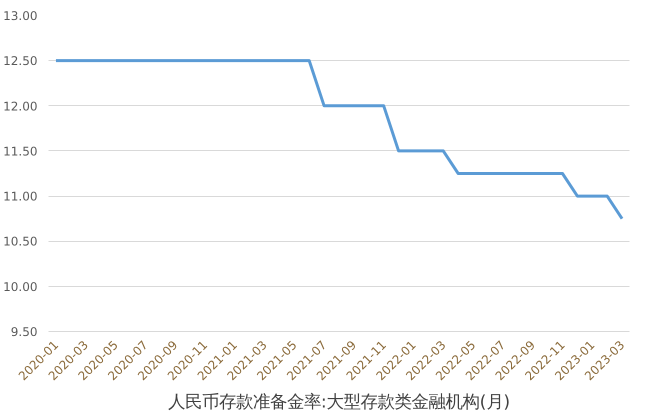 The width and height of the screenshot is (651, 417). Describe the element at coordinates (20, 151) in the screenshot. I see `y-tick-label: 11.50` at that location.